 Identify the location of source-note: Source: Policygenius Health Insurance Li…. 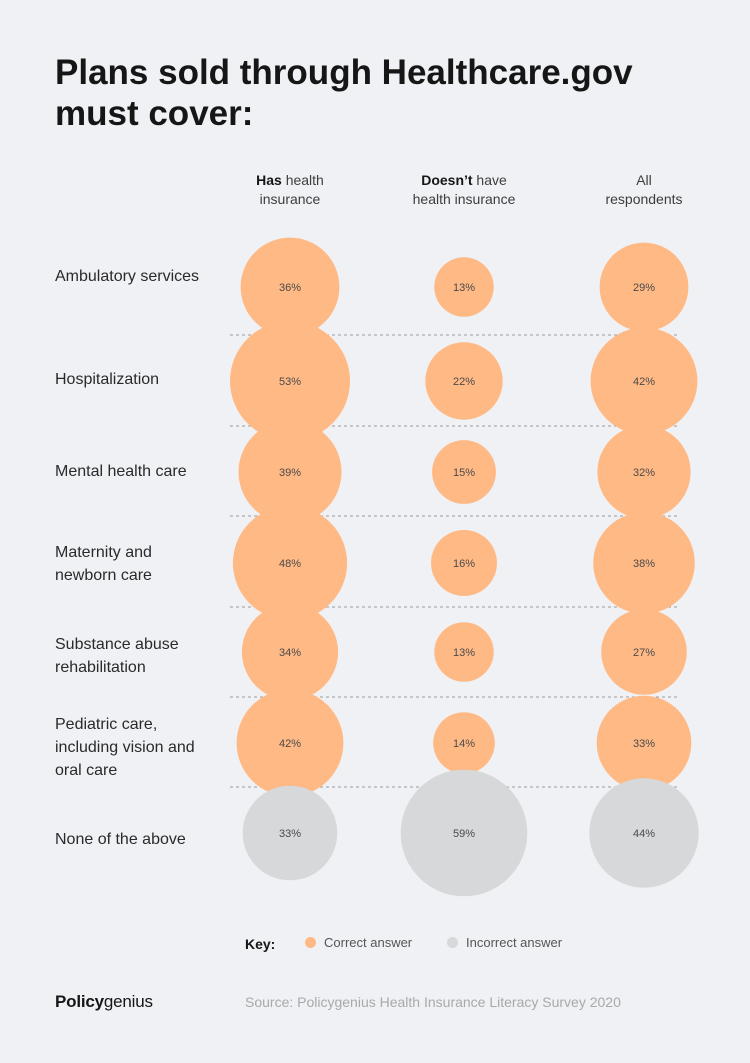
(433, 1002).